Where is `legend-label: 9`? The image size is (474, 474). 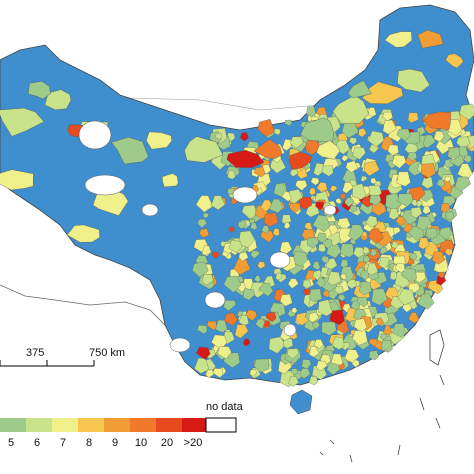
legend-label: 9 is located at coordinates (115, 443).